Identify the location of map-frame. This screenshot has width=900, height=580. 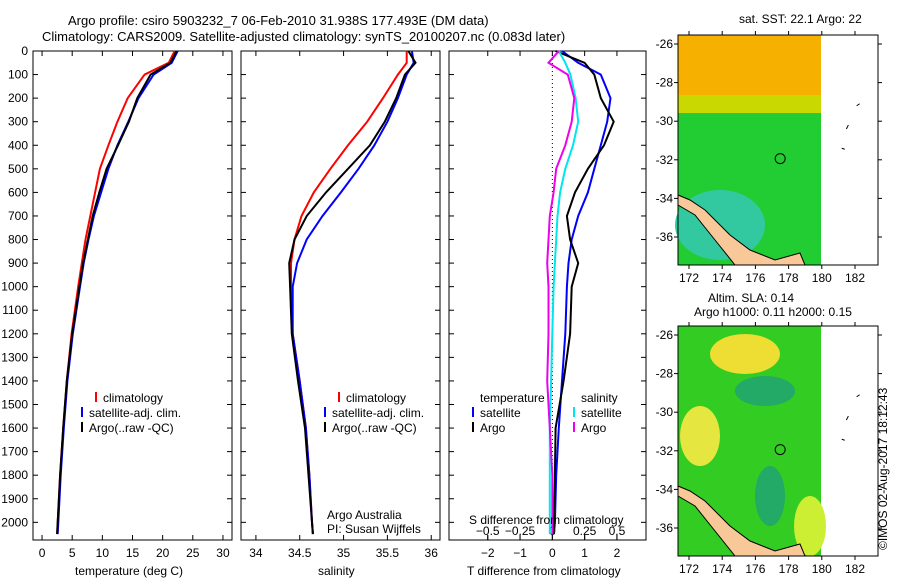
(778, 441).